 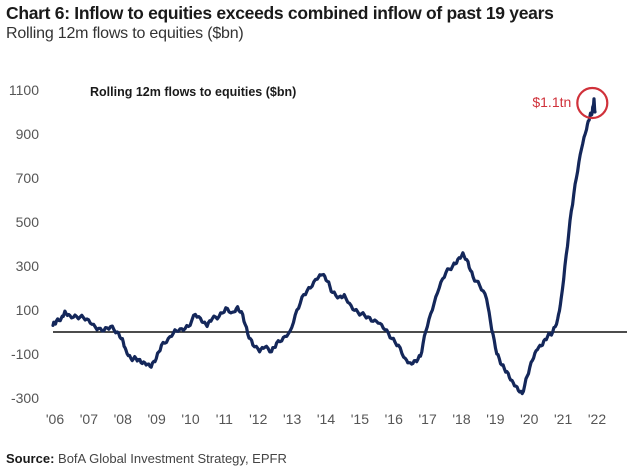 I want to click on x-tick-label: '21, so click(x=563, y=419).